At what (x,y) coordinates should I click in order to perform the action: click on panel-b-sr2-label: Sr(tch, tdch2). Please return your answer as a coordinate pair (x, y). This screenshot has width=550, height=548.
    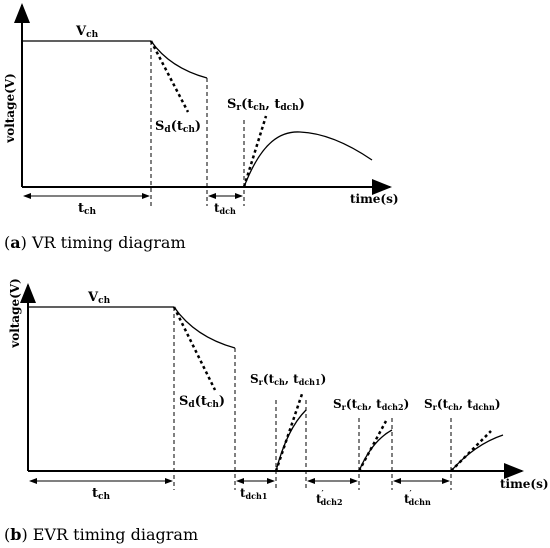
    Looking at the image, I should click on (371, 404).